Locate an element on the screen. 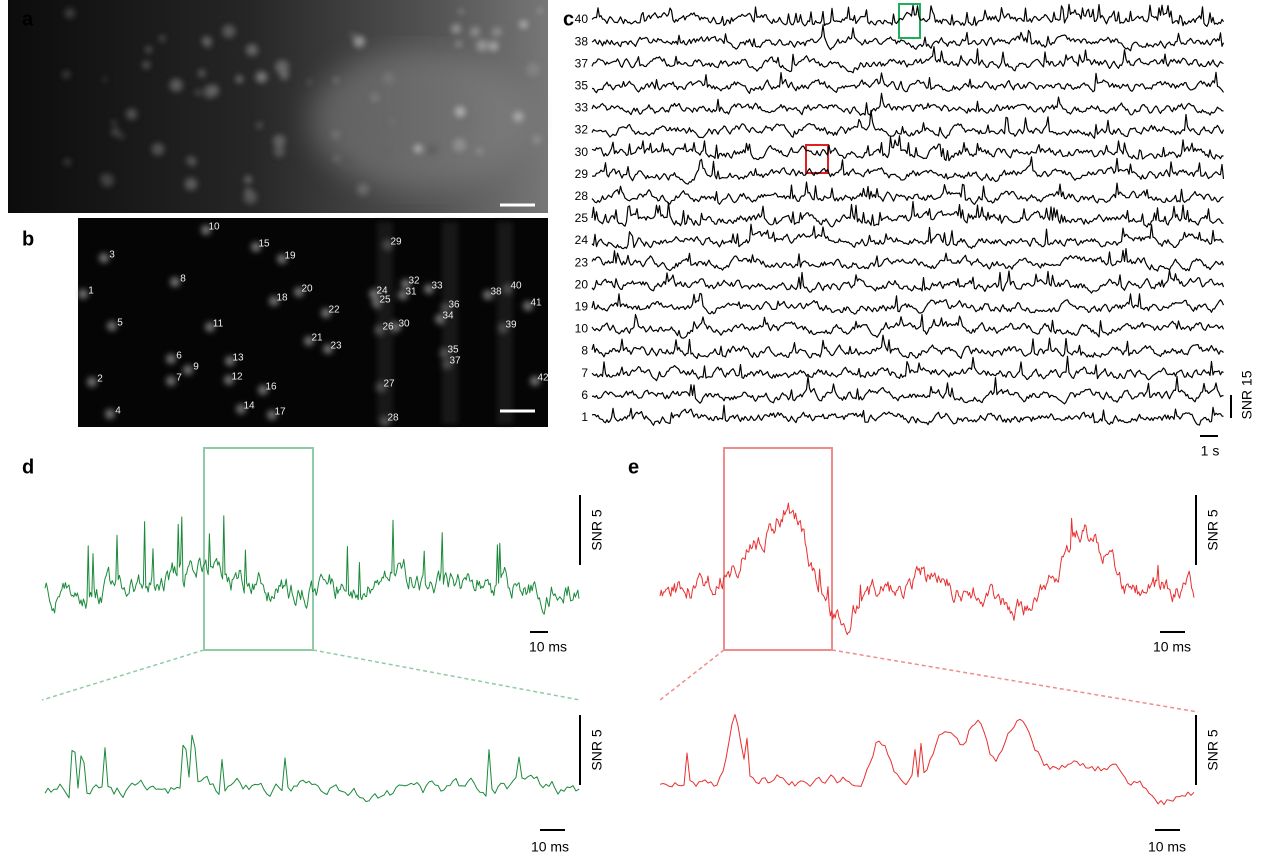  neuron-label: 38 is located at coordinates (496, 292).